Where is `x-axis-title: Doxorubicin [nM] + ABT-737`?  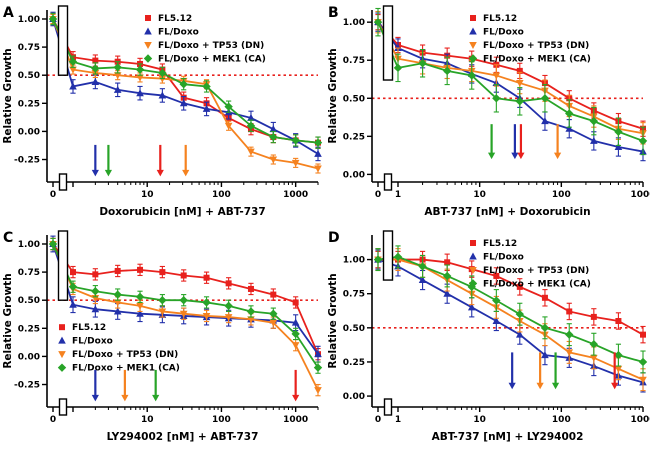
x-axis-title: Doxorubicin [nM] + ABT-737 is located at coordinates (182, 212).